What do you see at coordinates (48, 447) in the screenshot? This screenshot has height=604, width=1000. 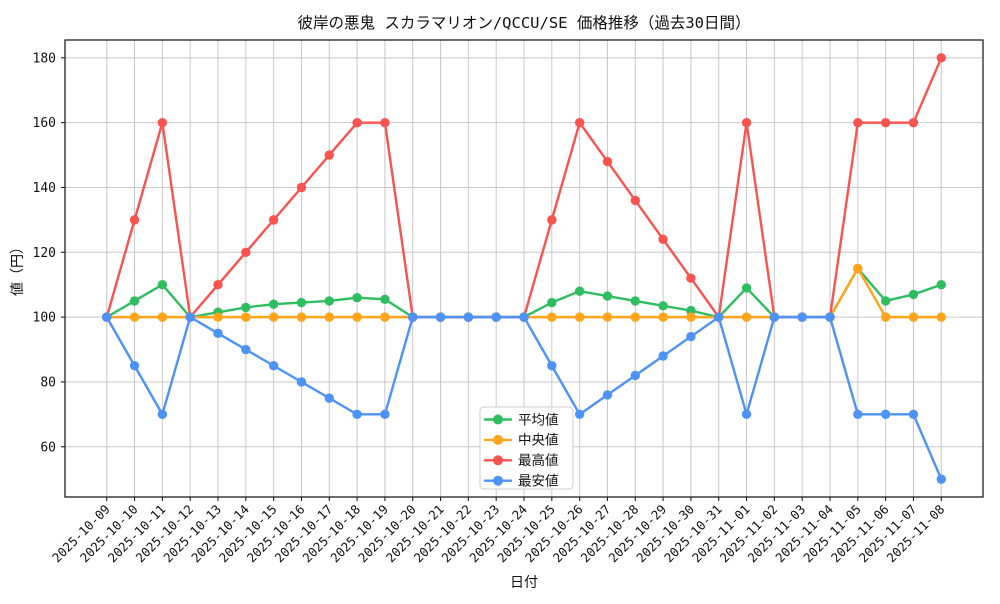 I see `y-tick-label: 60` at bounding box center [48, 447].